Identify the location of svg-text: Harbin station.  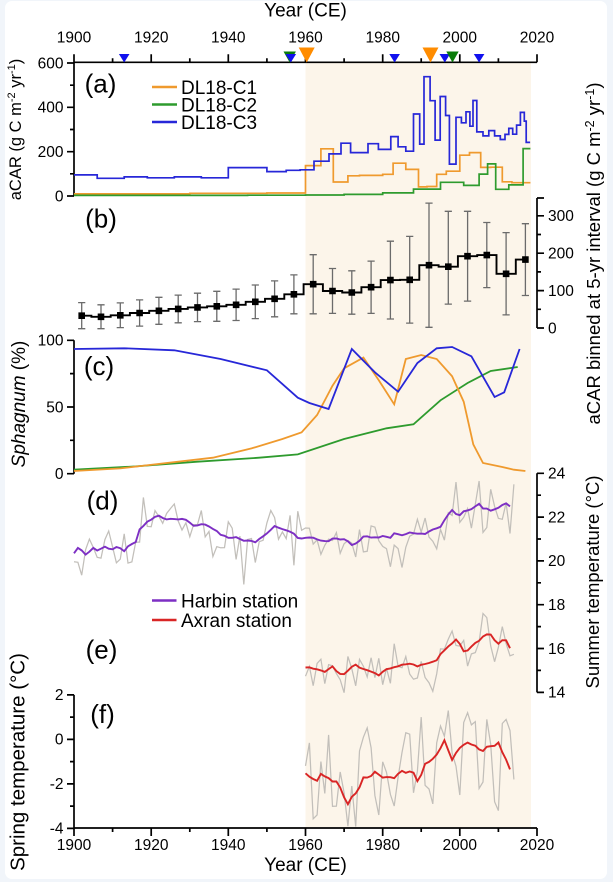
(239, 601).